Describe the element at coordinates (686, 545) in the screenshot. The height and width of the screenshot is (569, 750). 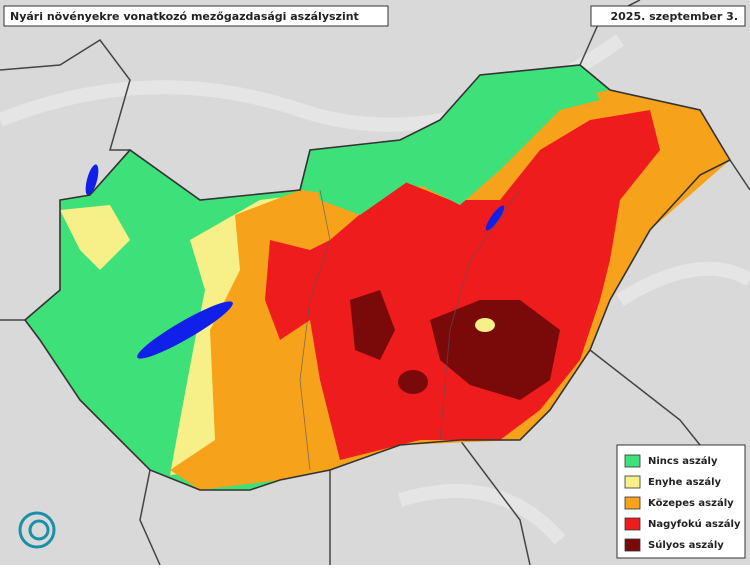
I see `legend-label: Súlyos aszály` at that location.